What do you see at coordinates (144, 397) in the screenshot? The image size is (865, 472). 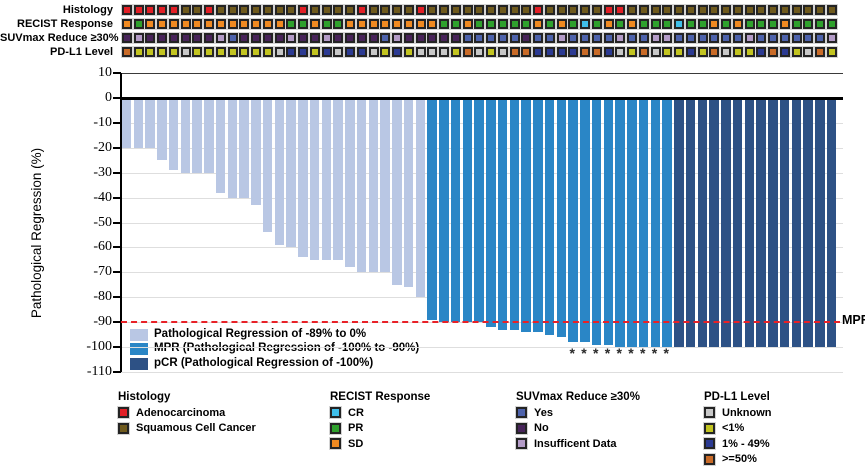 I see `bottom-legend-title: Histology` at bounding box center [144, 397].